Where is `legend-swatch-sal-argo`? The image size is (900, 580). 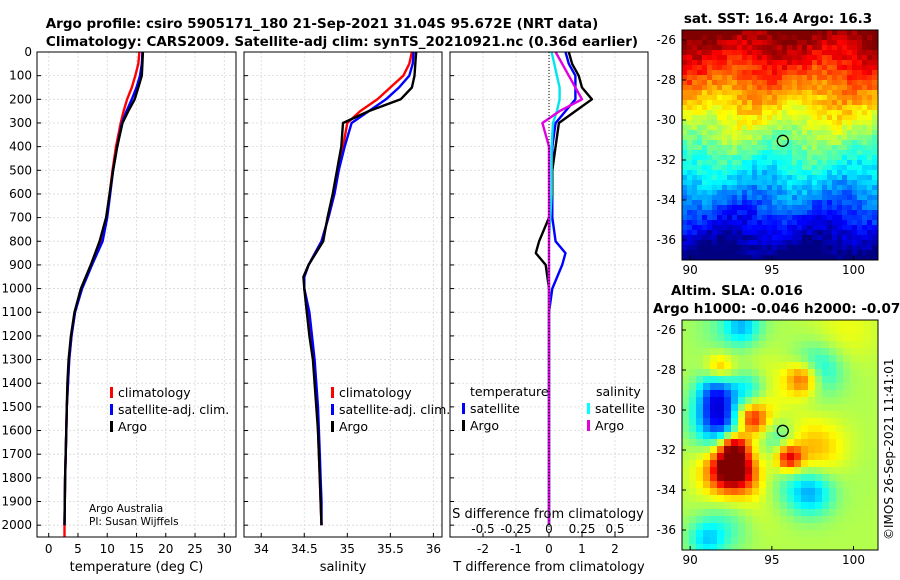 legend-swatch-sal-argo is located at coordinates (588, 425).